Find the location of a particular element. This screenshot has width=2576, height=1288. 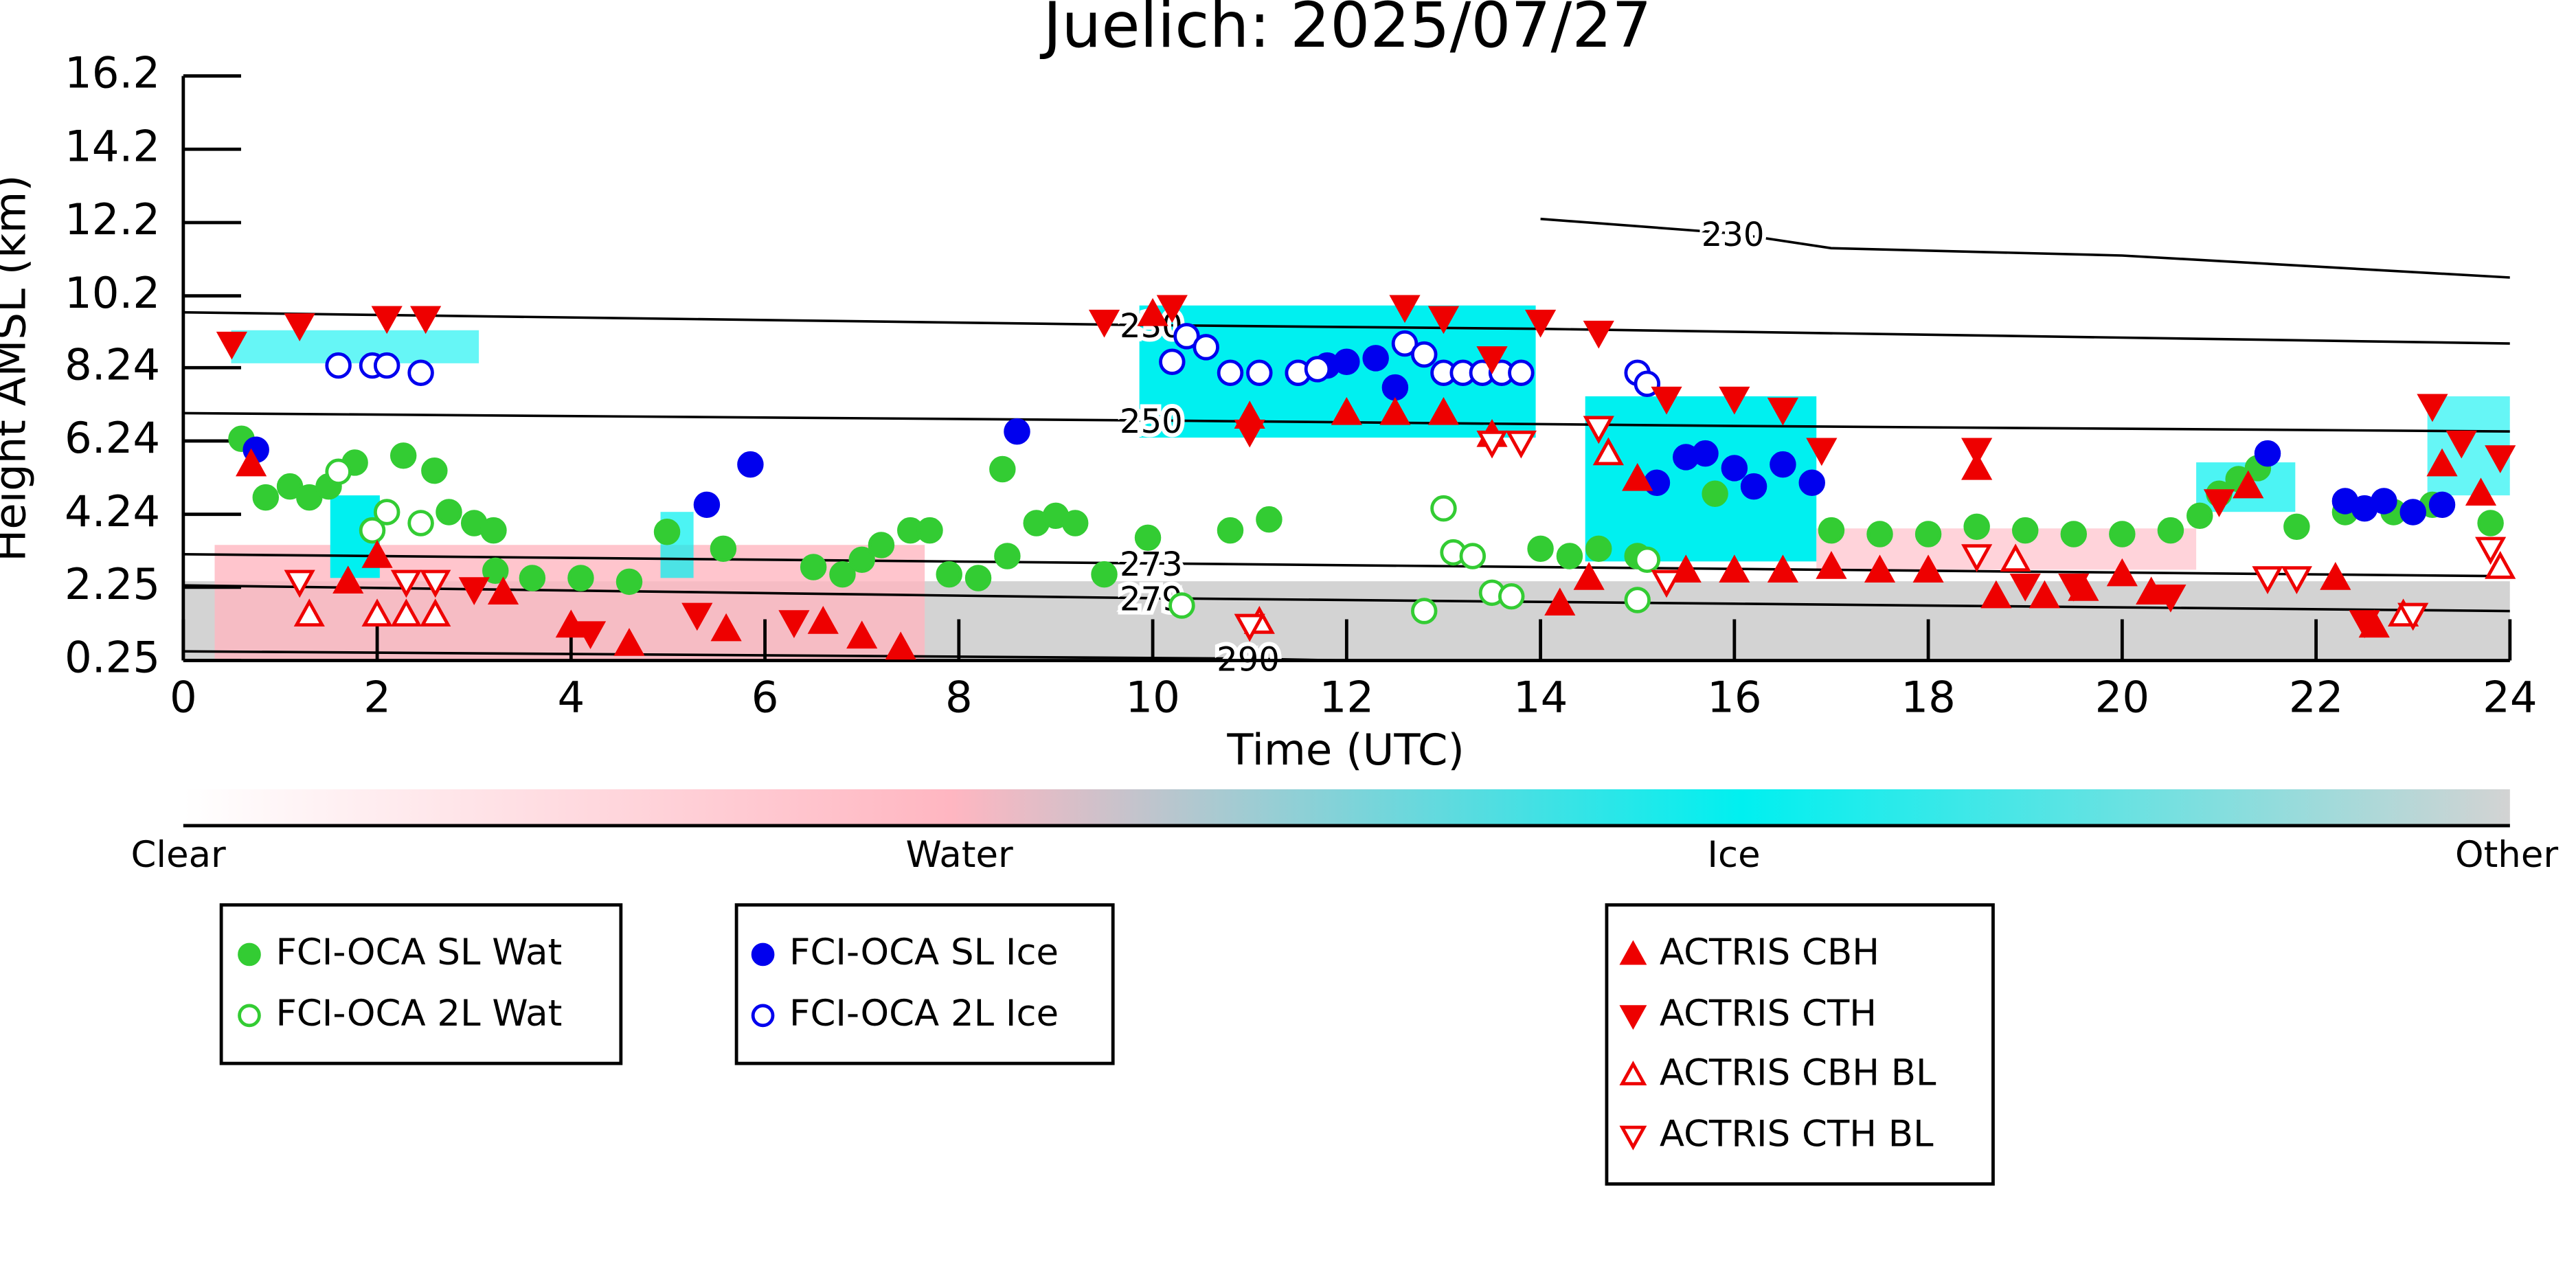

y-tick-label: 10.2 is located at coordinates (112, 293).